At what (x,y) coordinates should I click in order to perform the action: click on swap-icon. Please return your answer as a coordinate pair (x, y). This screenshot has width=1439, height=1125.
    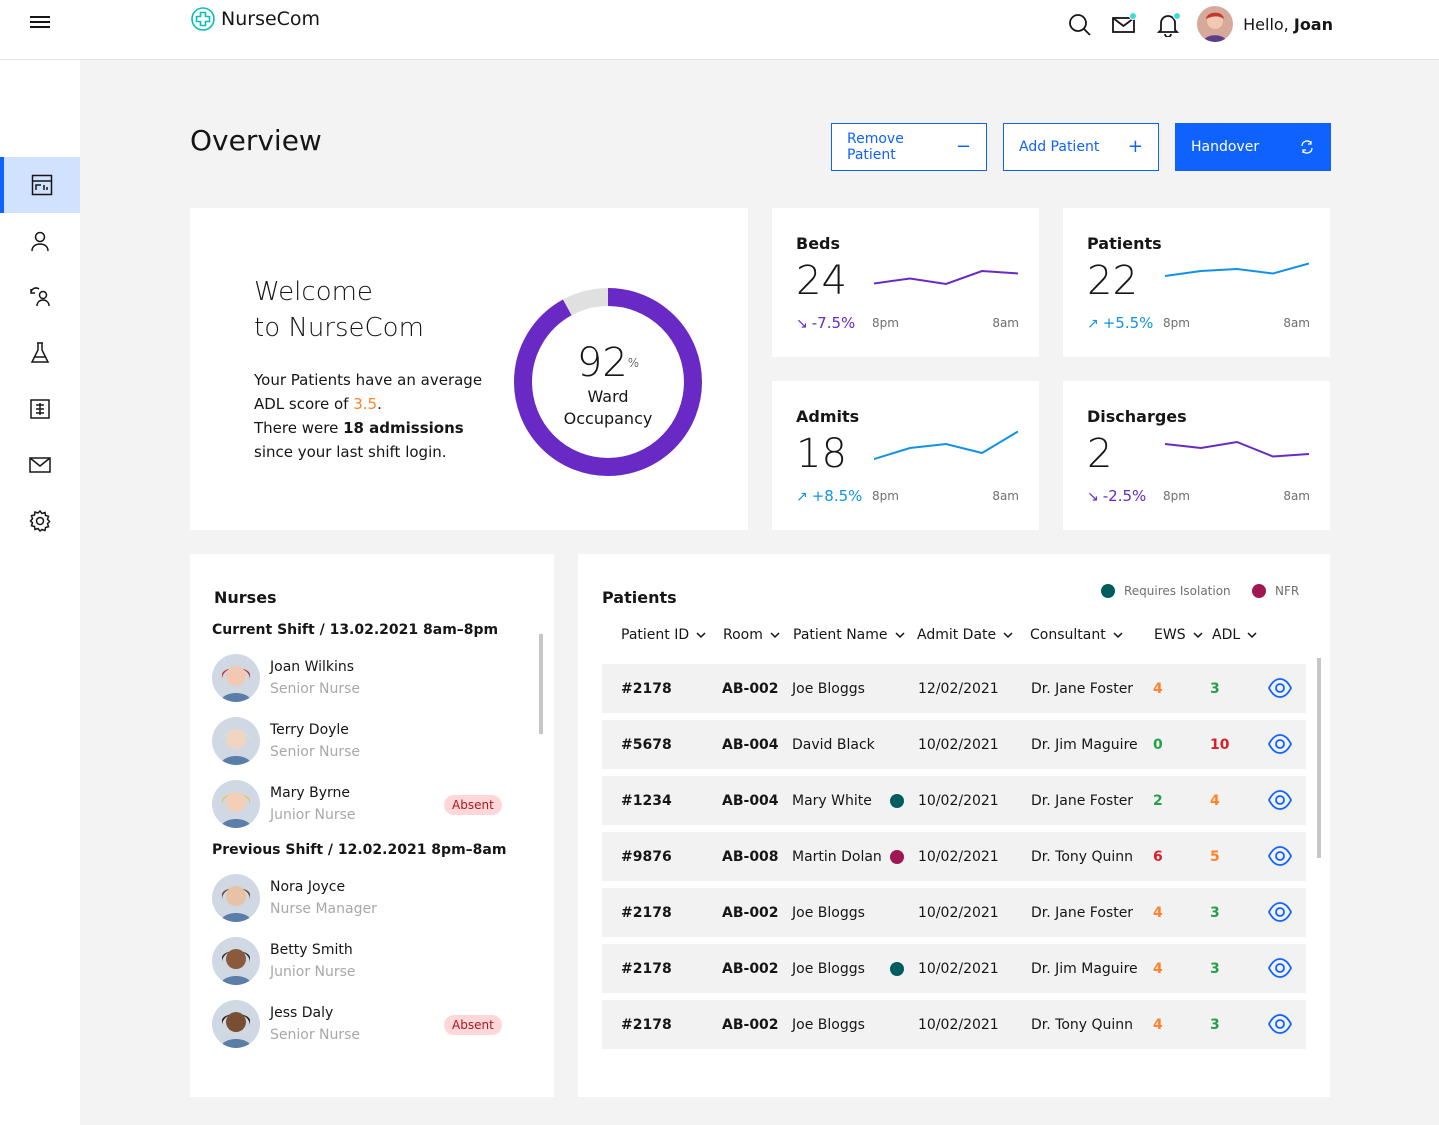
    Looking at the image, I should click on (1307, 147).